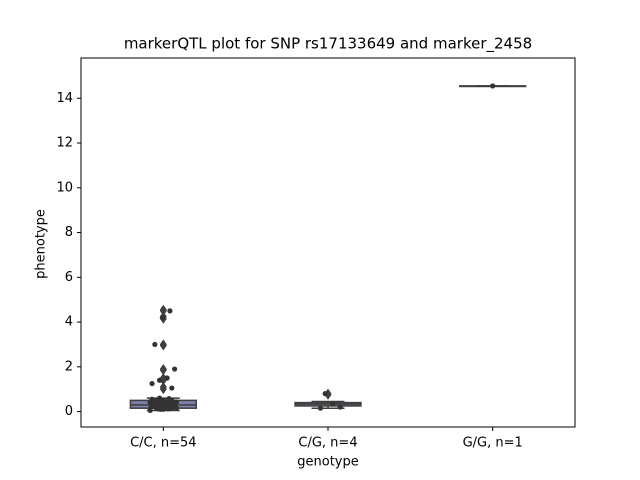  What do you see at coordinates (69, 411) in the screenshot?
I see `y-tick-label: 0` at bounding box center [69, 411].